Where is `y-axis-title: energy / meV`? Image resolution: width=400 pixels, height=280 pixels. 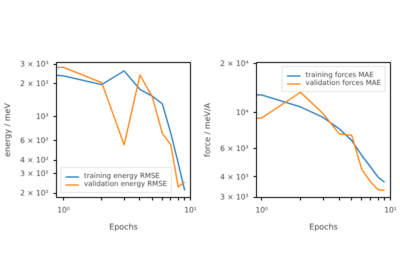 y-axis-title: energy / meV is located at coordinates (7, 129).